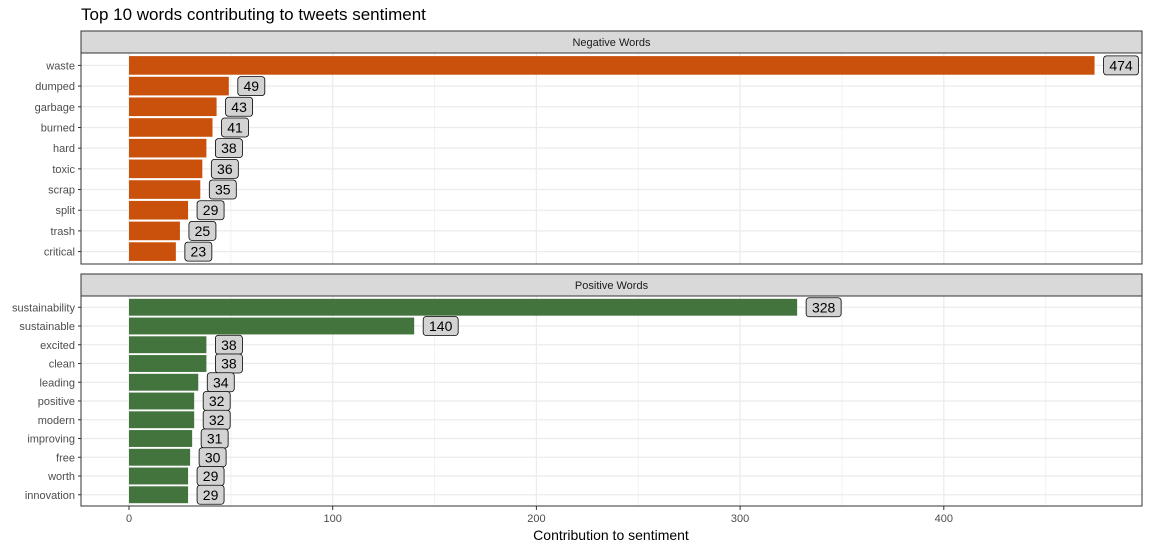 The image size is (1150, 550). I want to click on category-label: burned, so click(58, 128).